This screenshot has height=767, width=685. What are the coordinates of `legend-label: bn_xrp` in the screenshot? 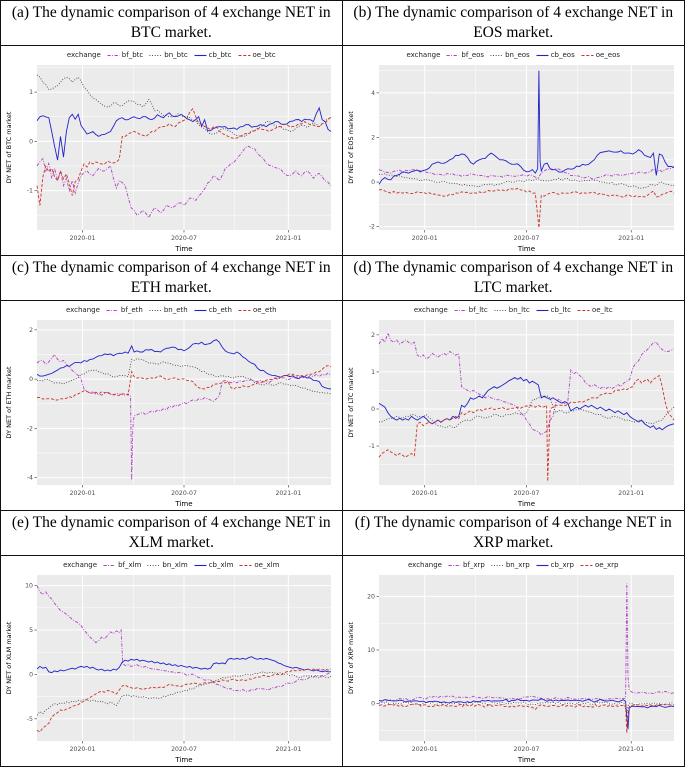 It's located at (517, 565).